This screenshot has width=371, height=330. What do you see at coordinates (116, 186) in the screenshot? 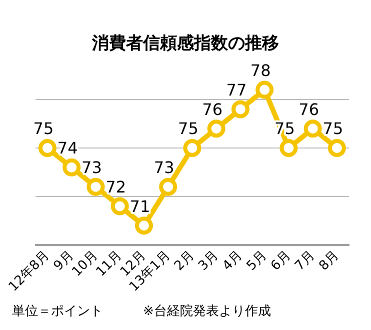
I see `data-label: 72` at bounding box center [116, 186].